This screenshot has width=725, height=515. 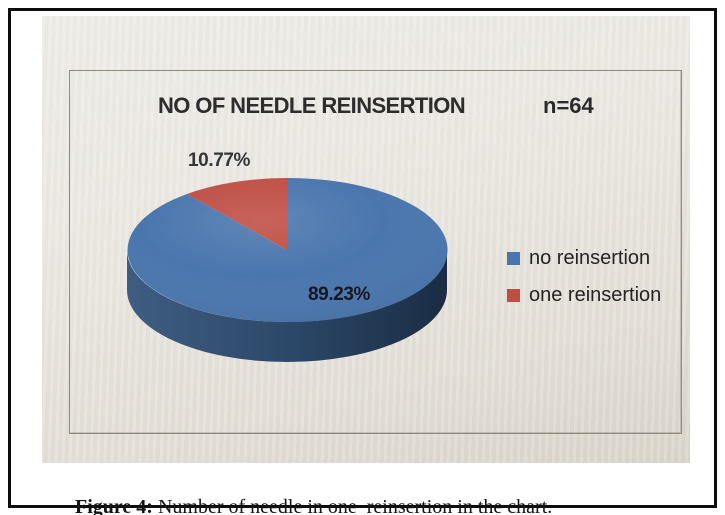 I want to click on chart-title: NO OF NEEDLE REINSERTION, so click(x=312, y=105).